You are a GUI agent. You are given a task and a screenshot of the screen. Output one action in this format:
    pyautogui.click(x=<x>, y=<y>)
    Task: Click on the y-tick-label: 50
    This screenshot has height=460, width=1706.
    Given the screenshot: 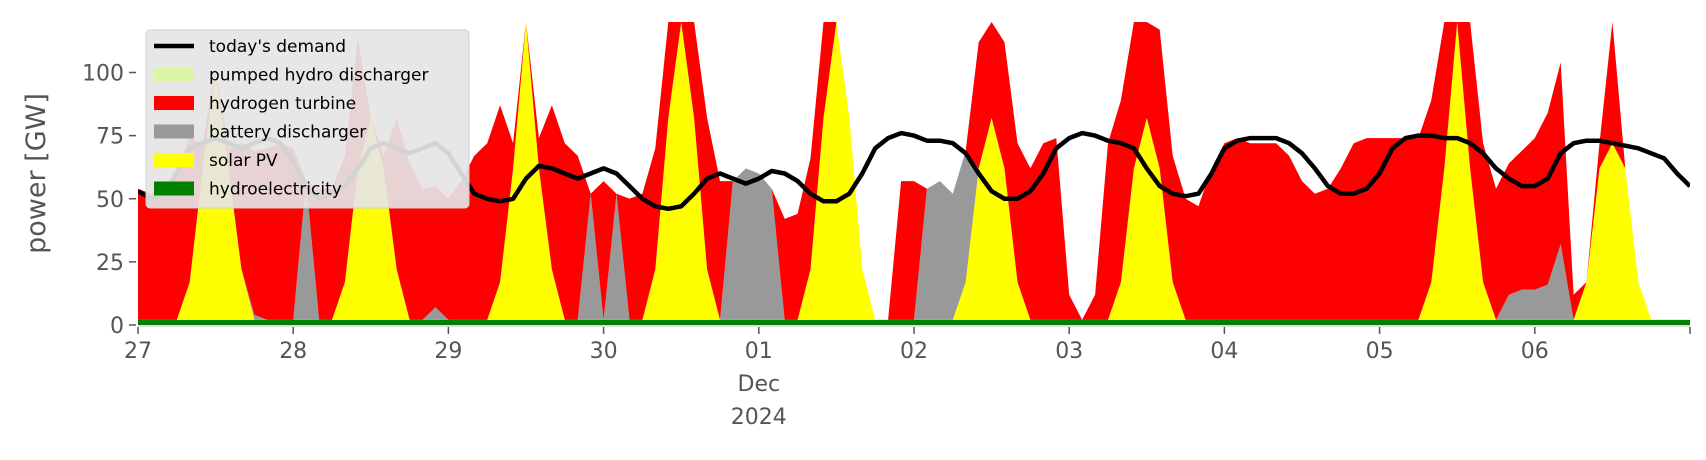 What is the action you would take?
    pyautogui.click(x=110, y=200)
    